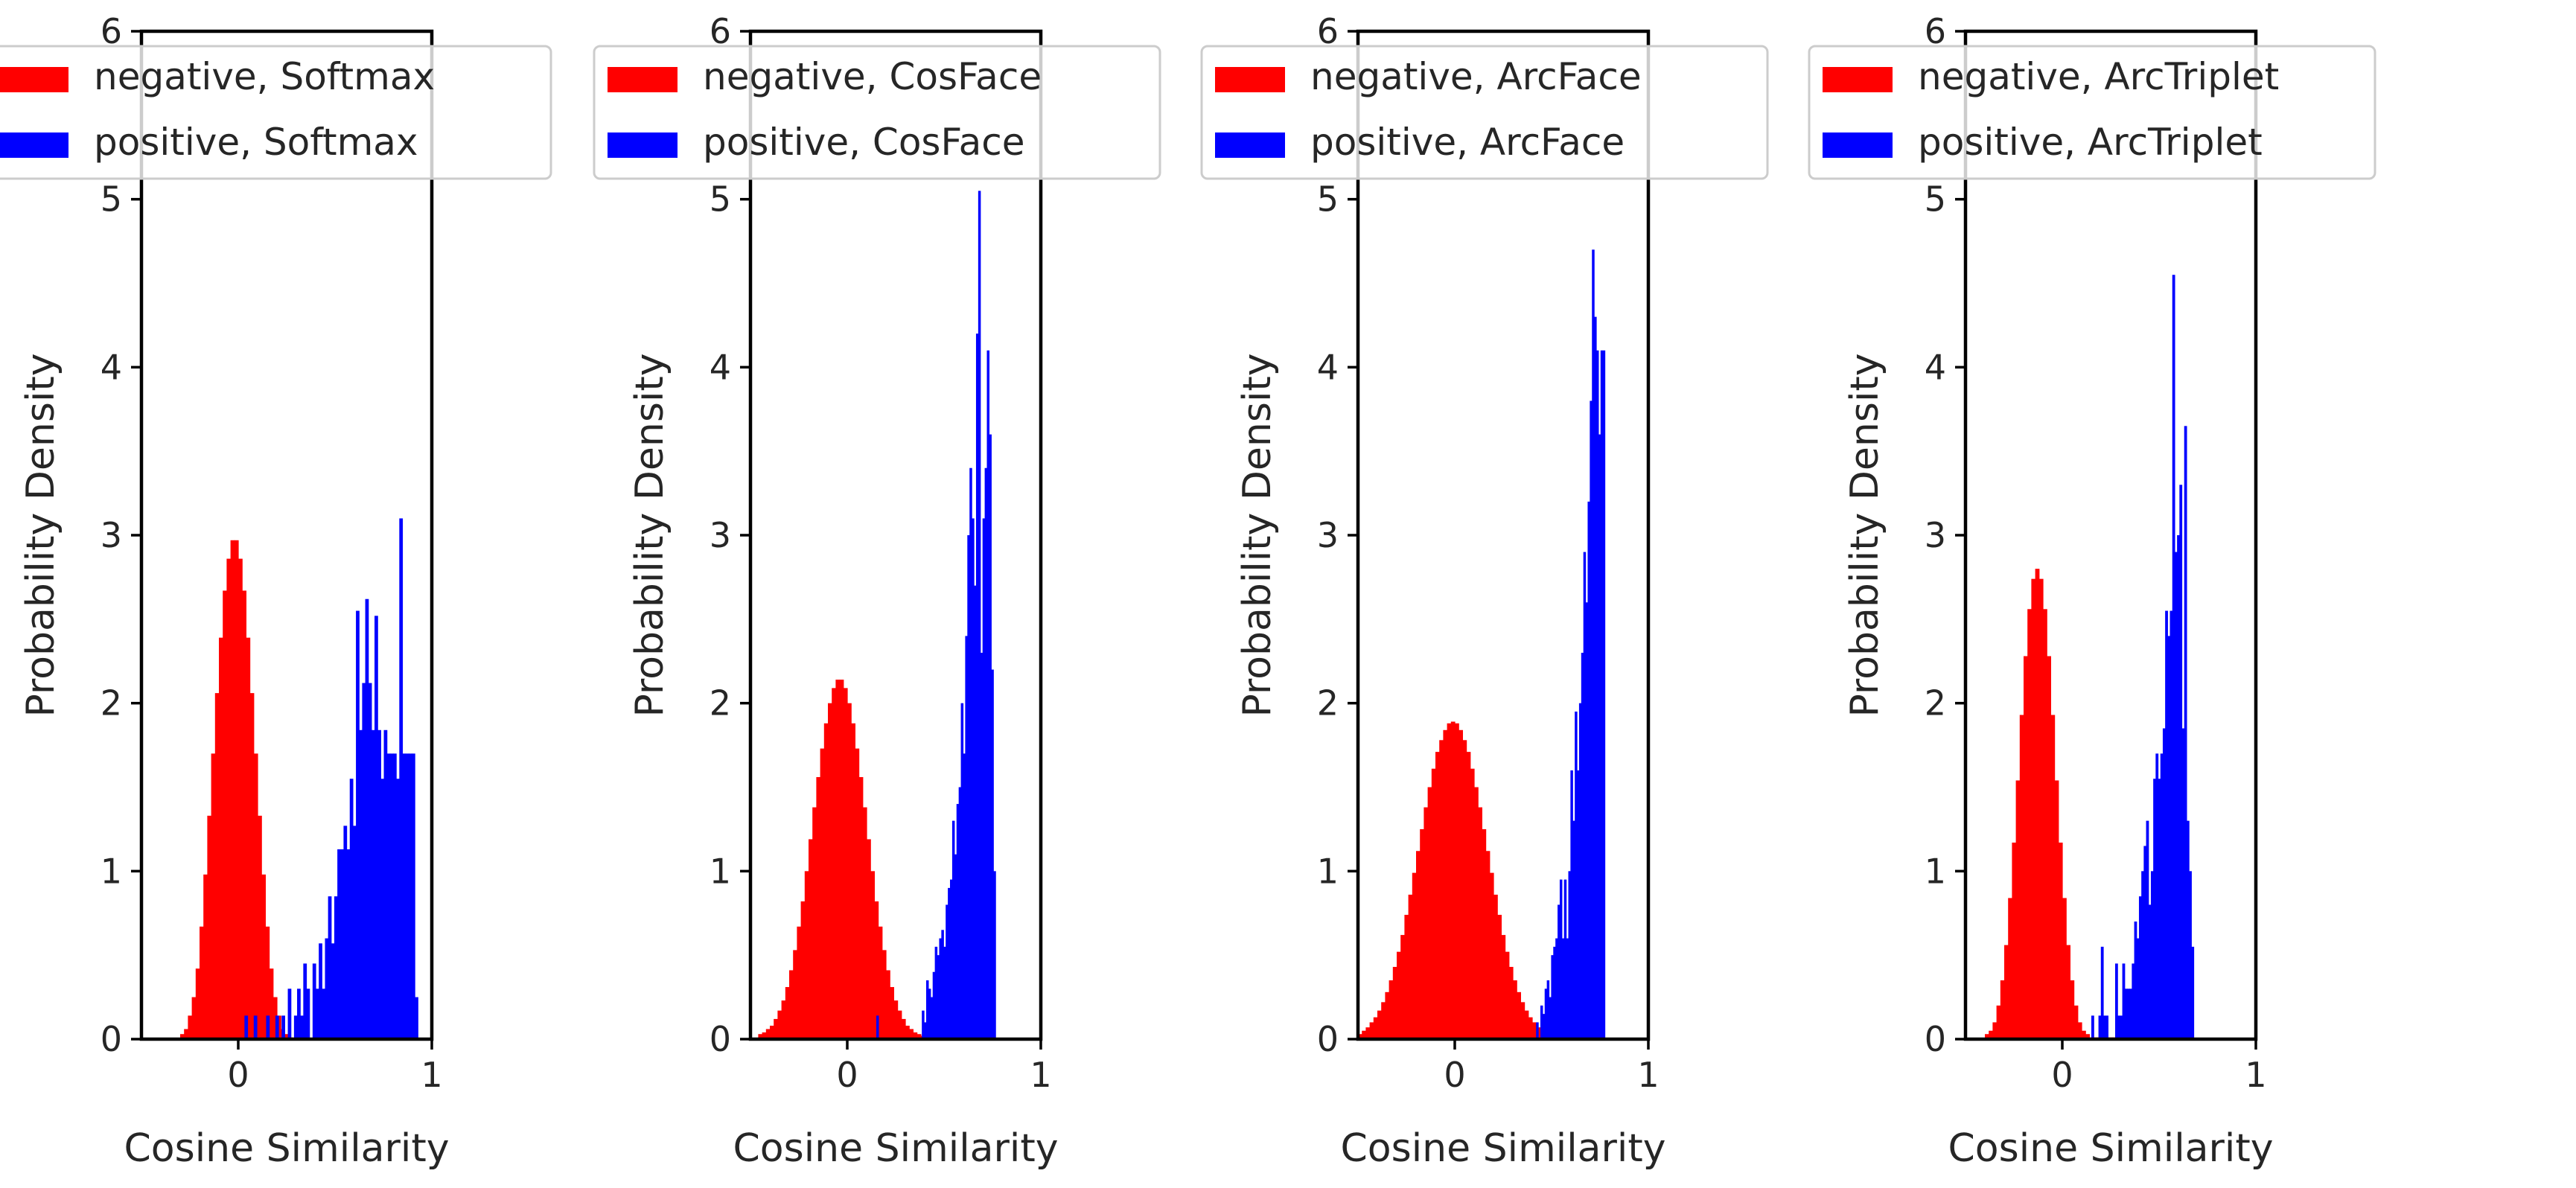 The height and width of the screenshot is (1188, 2576). Describe the element at coordinates (1250, 145) in the screenshot. I see `positive-legend-swatch` at that location.